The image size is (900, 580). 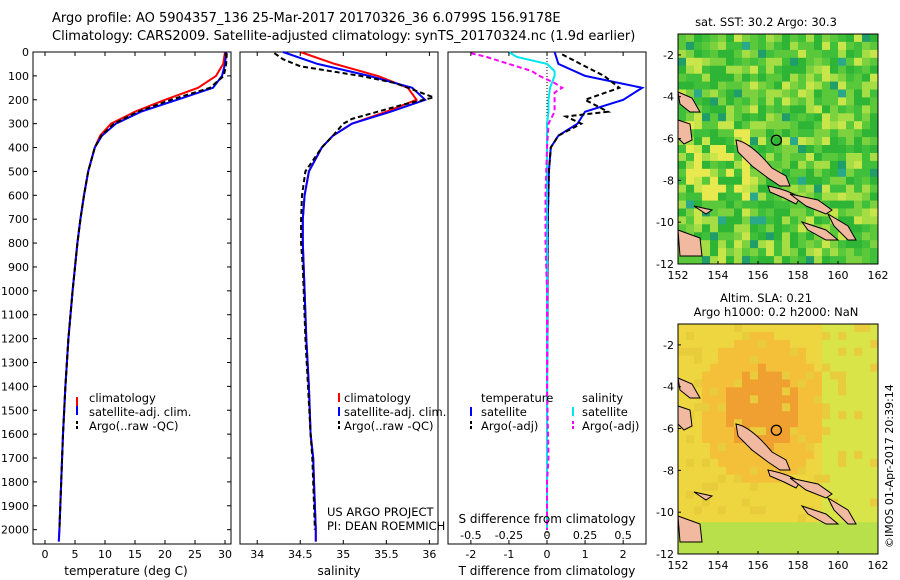 I want to click on legend-s-argo: Argo(-adj), so click(x=610, y=426).